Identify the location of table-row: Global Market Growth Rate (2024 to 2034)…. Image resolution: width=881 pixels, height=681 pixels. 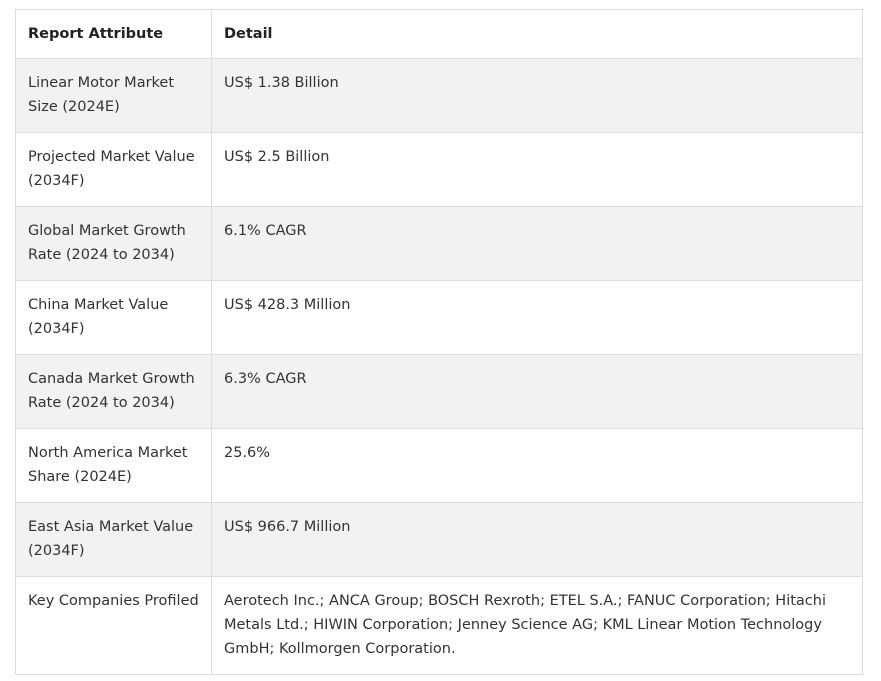
(439, 243).